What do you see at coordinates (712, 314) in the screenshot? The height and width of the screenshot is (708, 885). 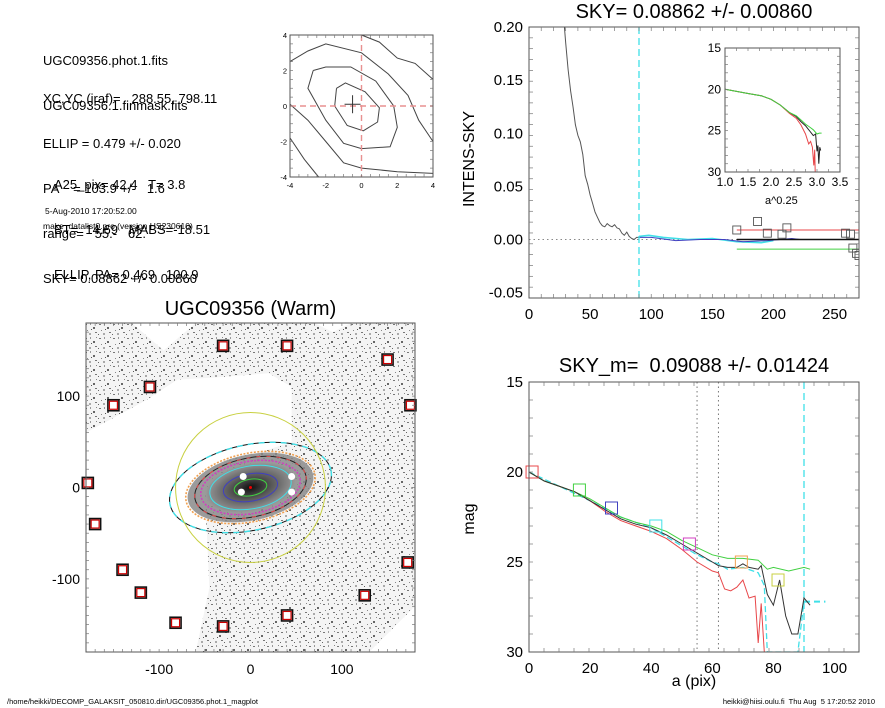 I see `sky-x-tick-label: 150` at bounding box center [712, 314].